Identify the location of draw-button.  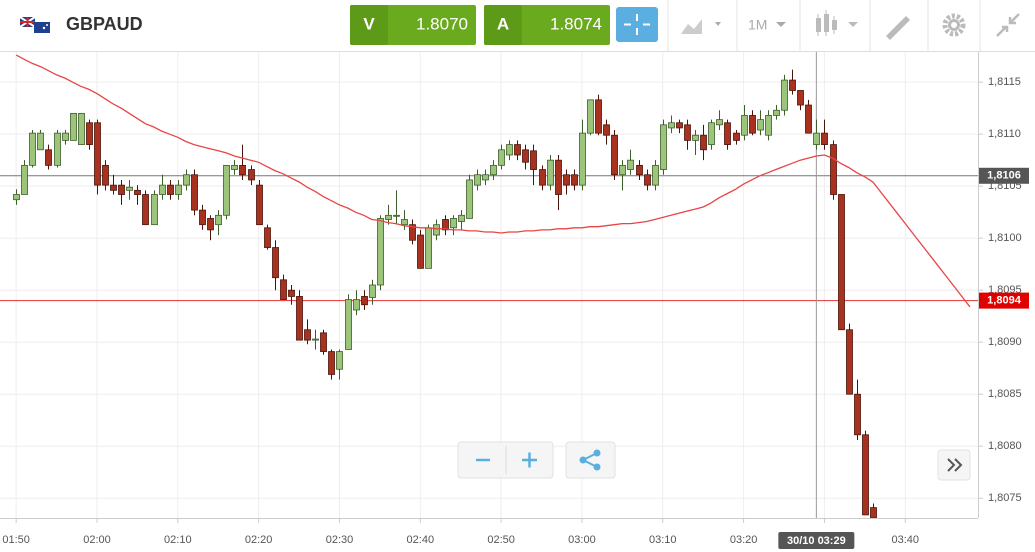
(898, 28).